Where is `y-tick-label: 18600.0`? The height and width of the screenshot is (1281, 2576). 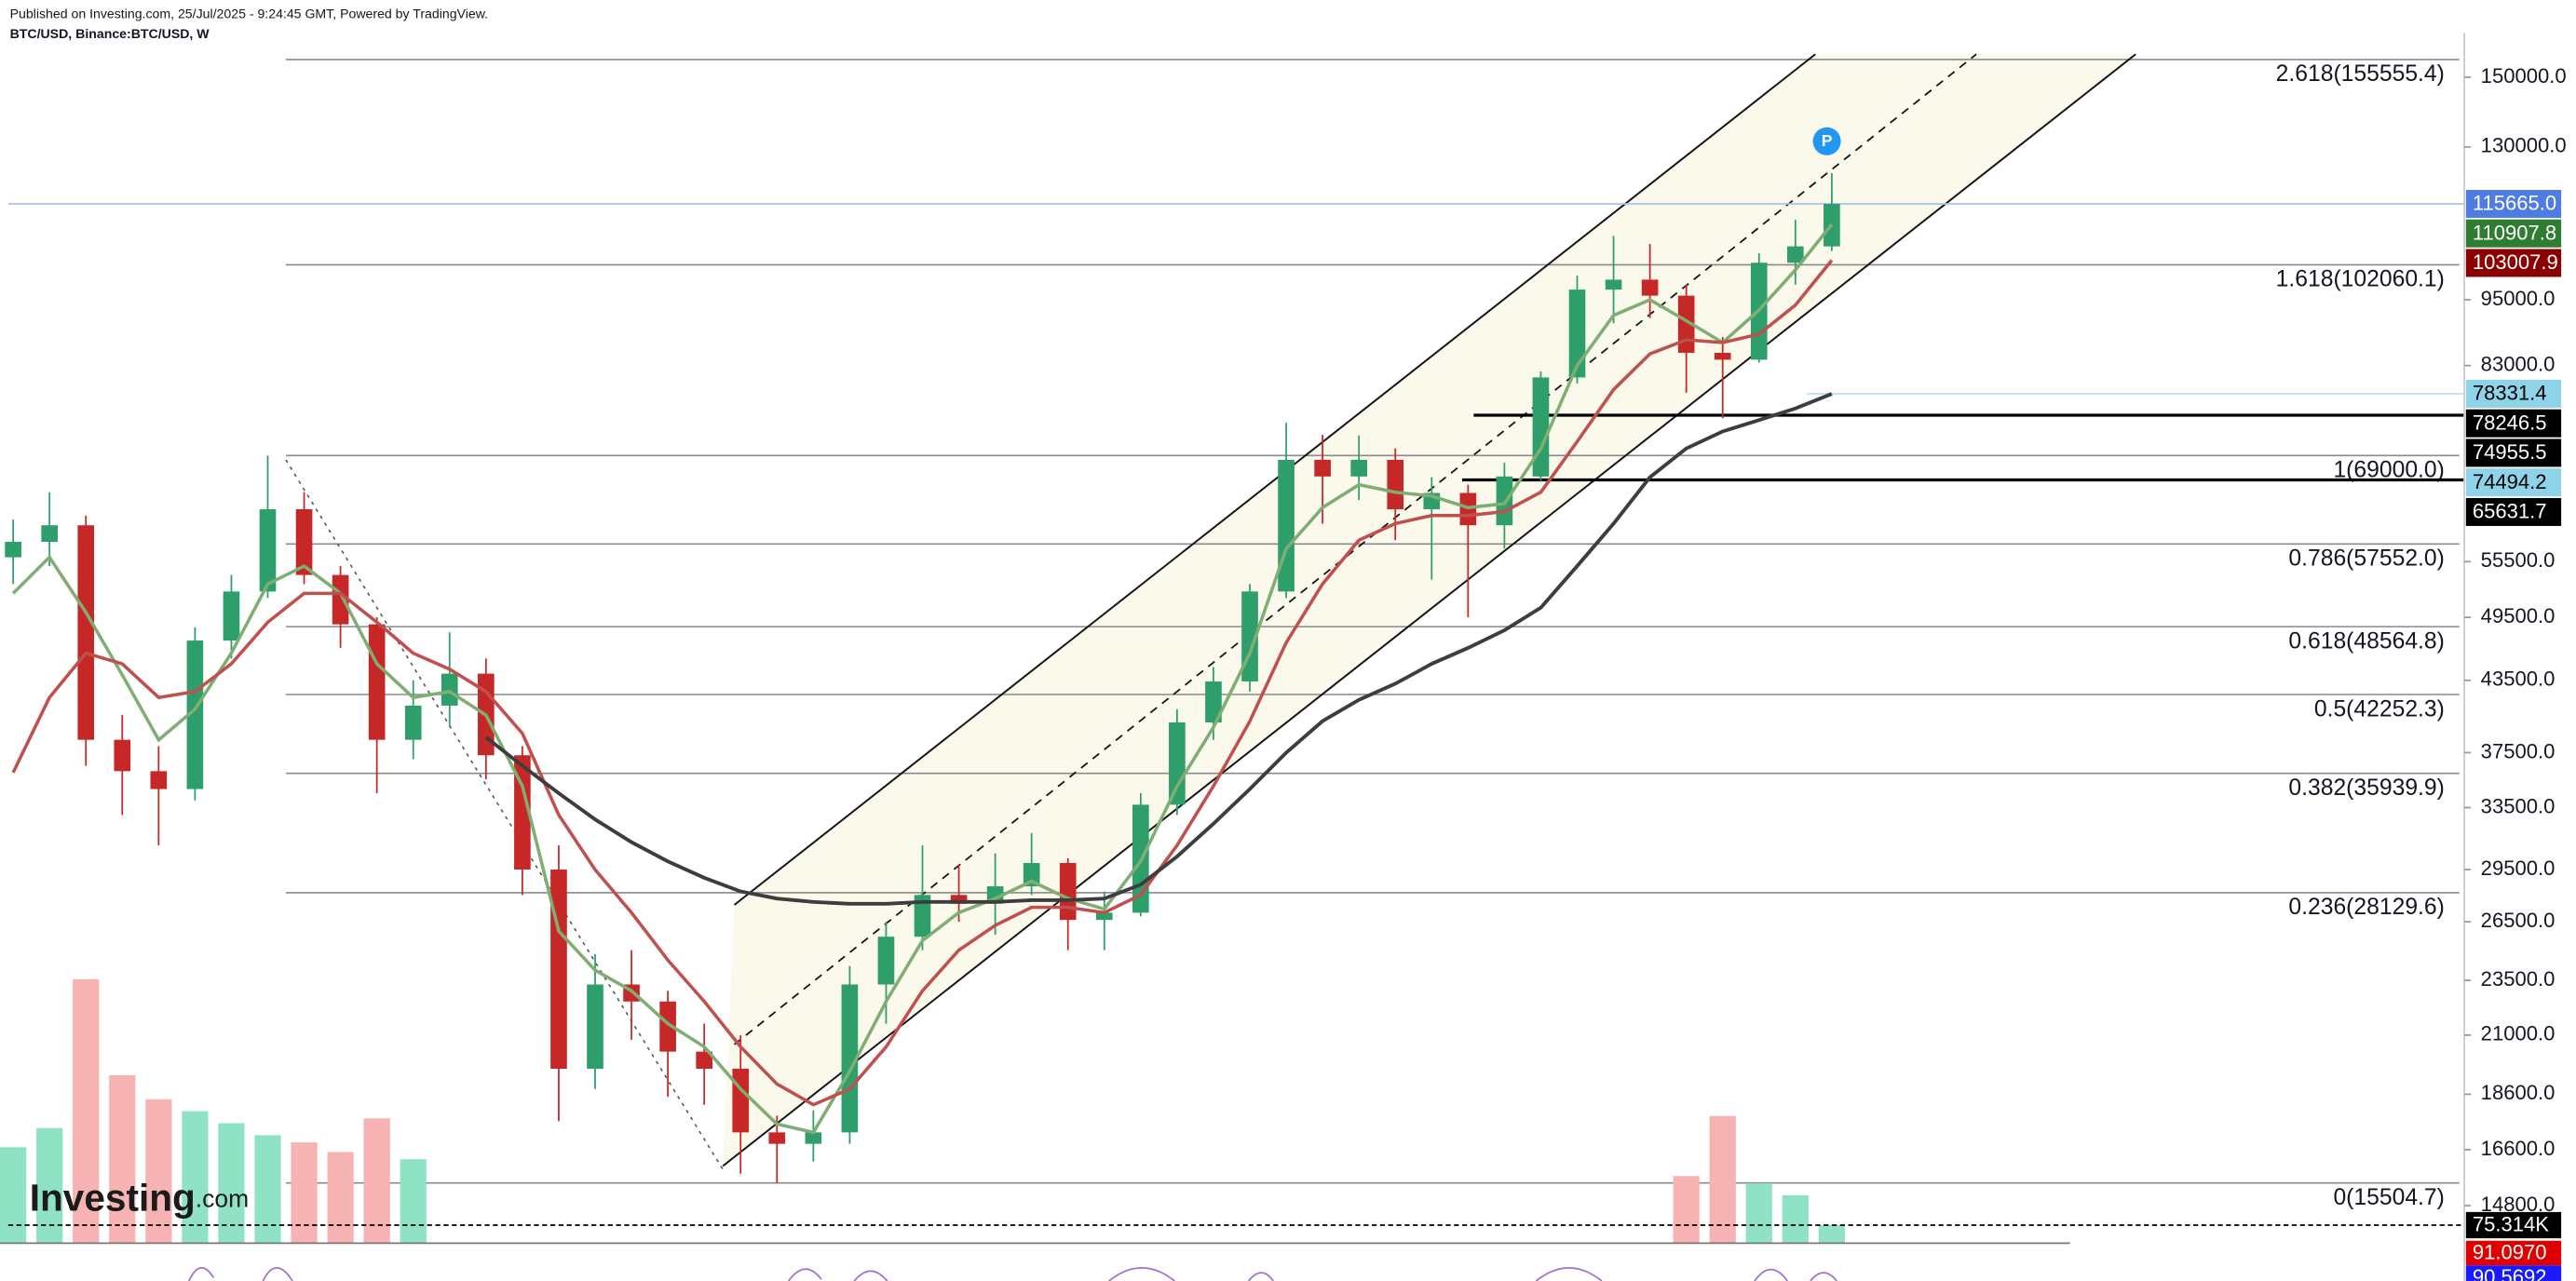
y-tick-label: 18600.0 is located at coordinates (2518, 1093).